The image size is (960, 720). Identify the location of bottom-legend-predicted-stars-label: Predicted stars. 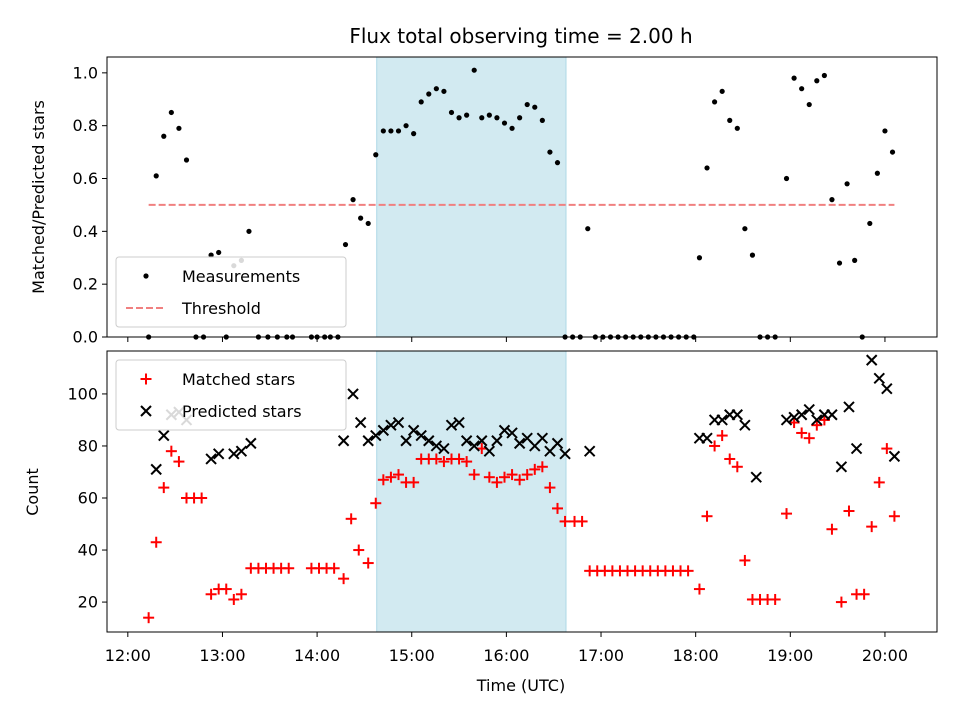
(242, 411).